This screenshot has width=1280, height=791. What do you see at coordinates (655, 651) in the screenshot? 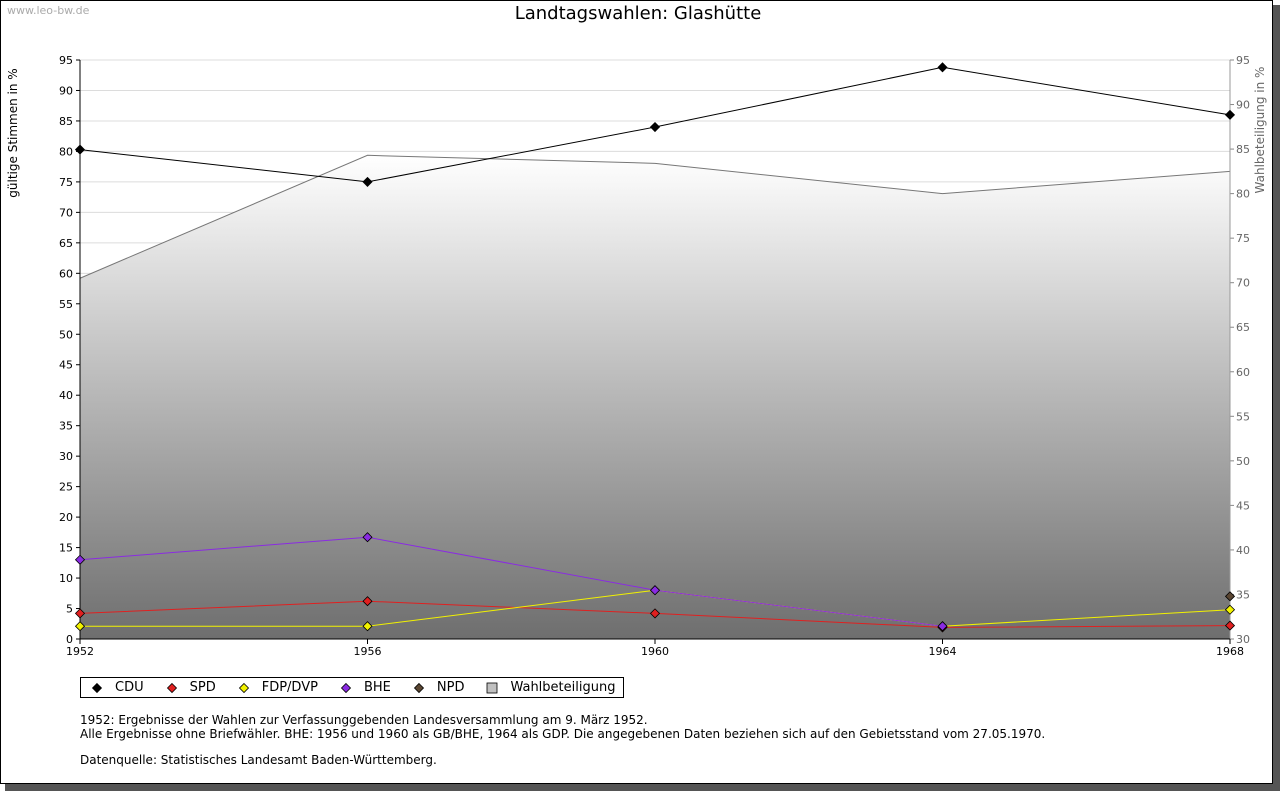
I see `x-tick-label: 1960` at bounding box center [655, 651].